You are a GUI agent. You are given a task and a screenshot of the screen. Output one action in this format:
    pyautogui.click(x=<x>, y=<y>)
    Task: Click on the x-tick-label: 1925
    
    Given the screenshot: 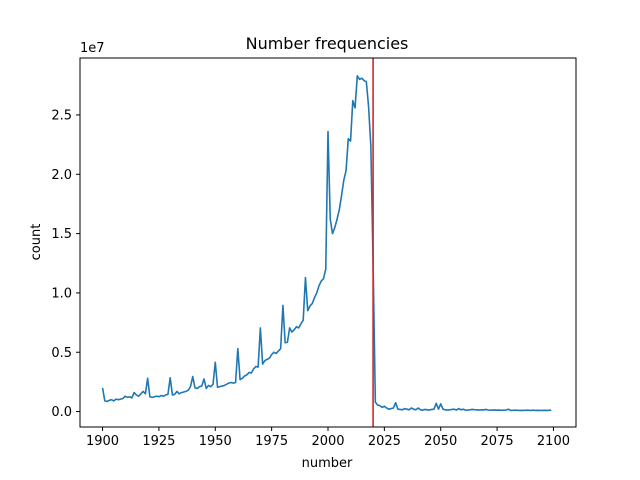 What is the action you would take?
    pyautogui.click(x=158, y=441)
    